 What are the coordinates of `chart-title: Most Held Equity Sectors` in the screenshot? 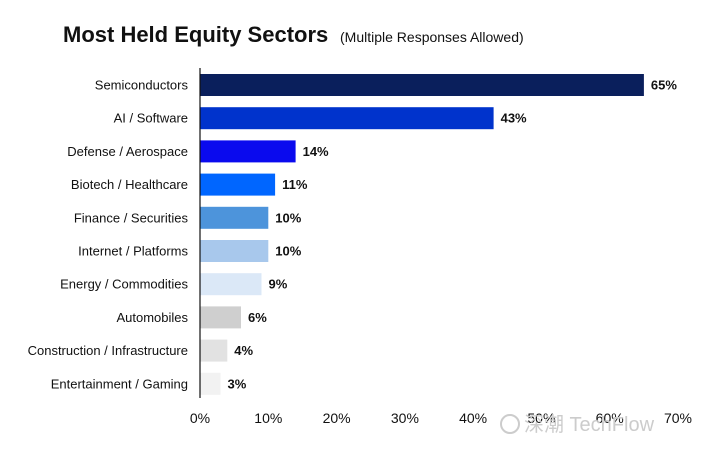 It's located at (195, 34).